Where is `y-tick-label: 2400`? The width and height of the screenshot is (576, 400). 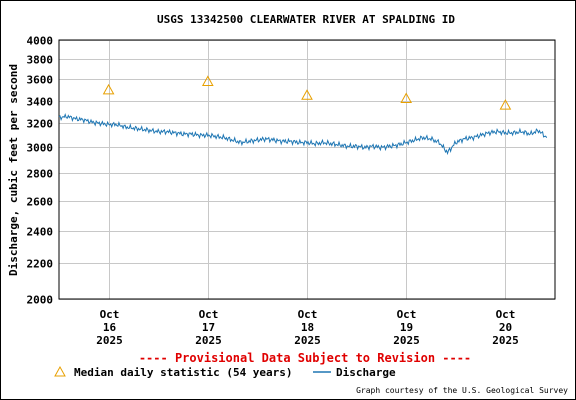
y-tick-label: 2400 is located at coordinates (40, 232).